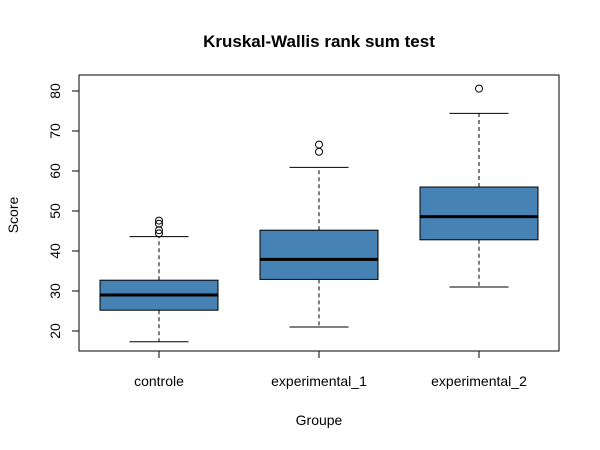 The height and width of the screenshot is (450, 600). Describe the element at coordinates (479, 381) in the screenshot. I see `x-tick-label: experimental_2` at that location.